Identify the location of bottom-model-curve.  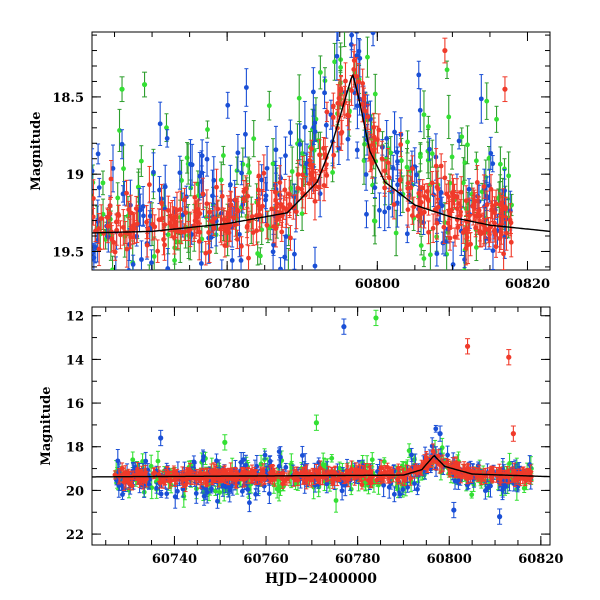
(321, 466).